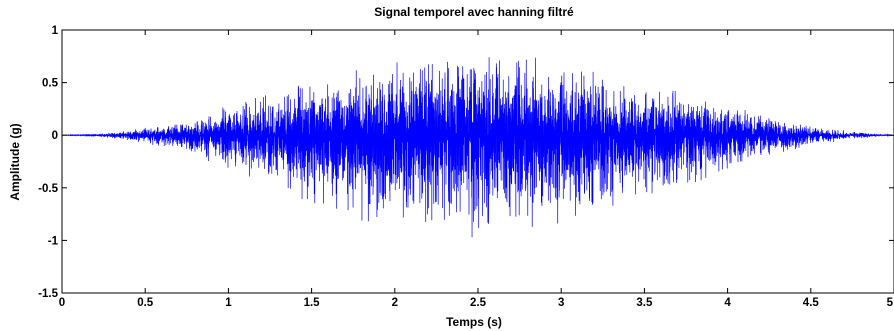 This screenshot has width=894, height=331. Describe the element at coordinates (48, 189) in the screenshot. I see `y-tick-label: -0.5` at that location.